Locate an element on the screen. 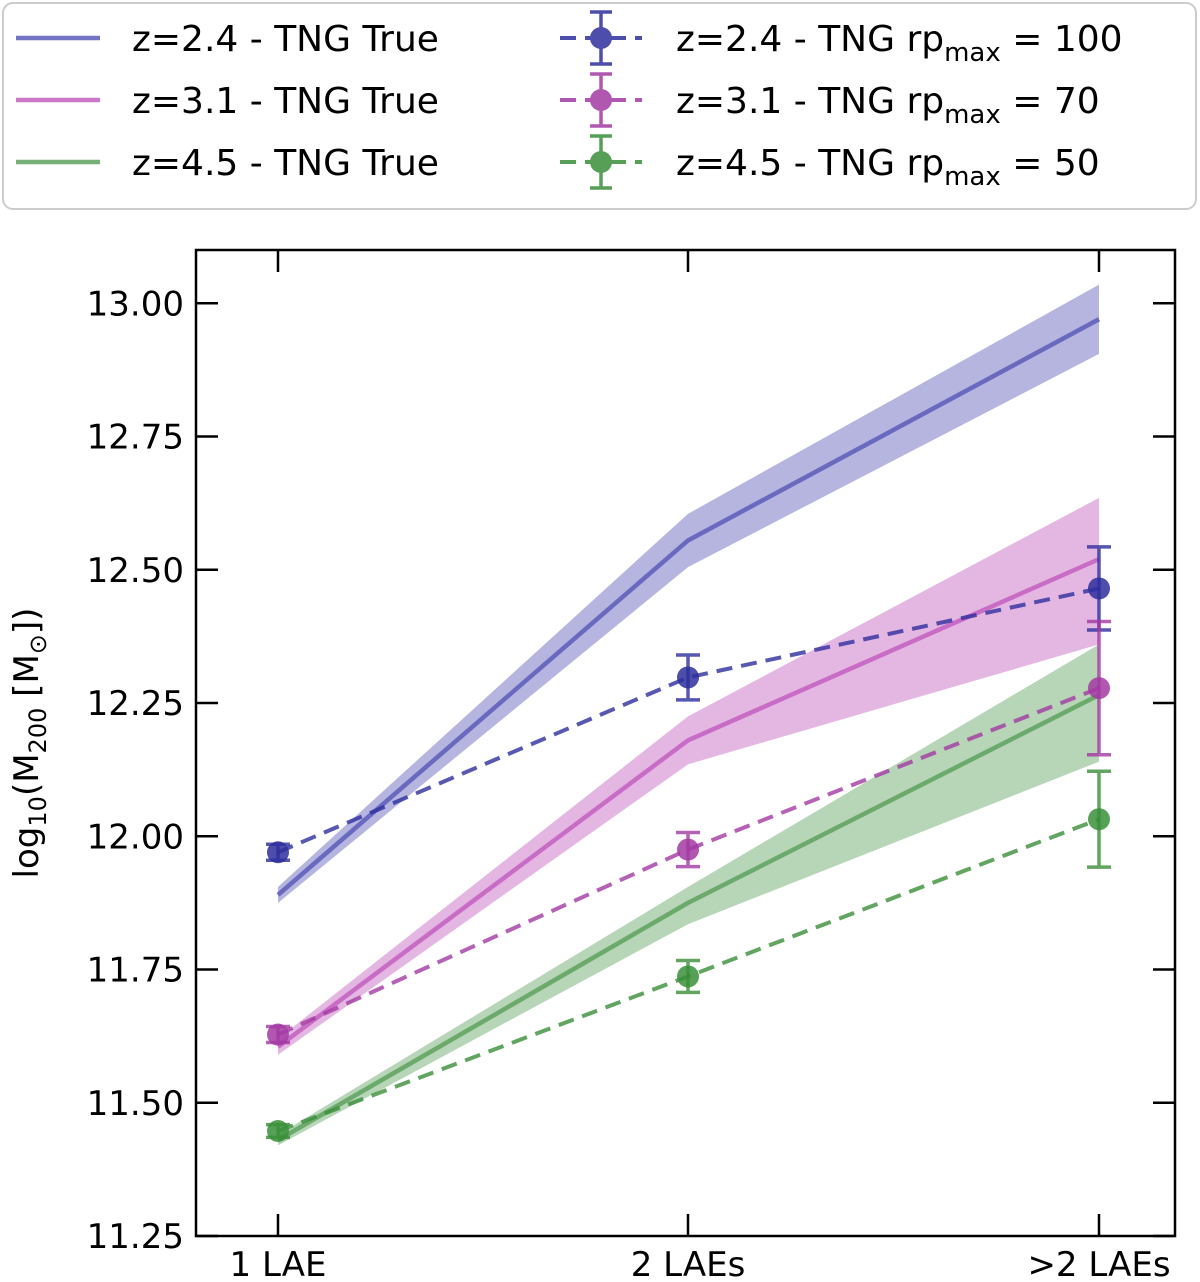  legend-true-label-2: z=3.1 - TNG True is located at coordinates (285, 101).